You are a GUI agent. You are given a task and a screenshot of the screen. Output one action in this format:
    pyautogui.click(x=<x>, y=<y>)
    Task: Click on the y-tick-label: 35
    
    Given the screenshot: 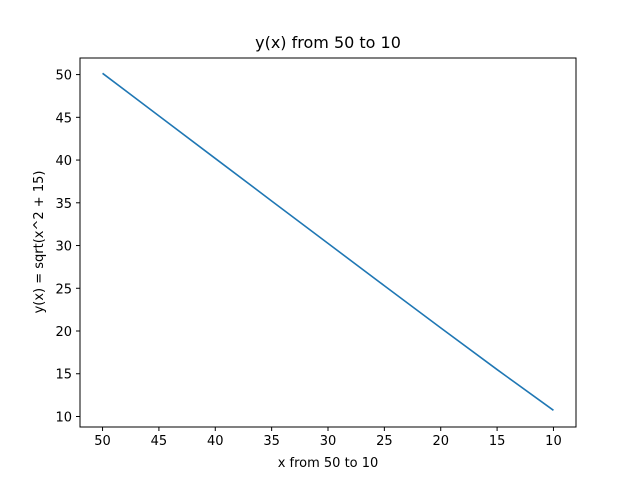 What is the action you would take?
    pyautogui.click(x=63, y=204)
    